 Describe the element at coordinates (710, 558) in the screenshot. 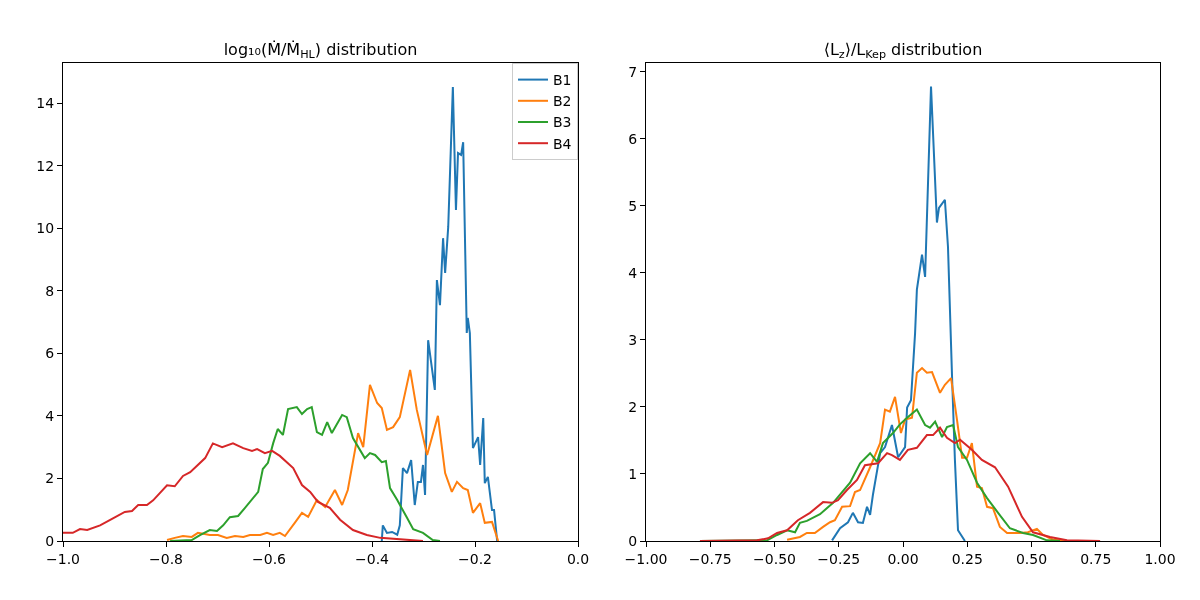

I see `x-tick-label: −0.75` at that location.